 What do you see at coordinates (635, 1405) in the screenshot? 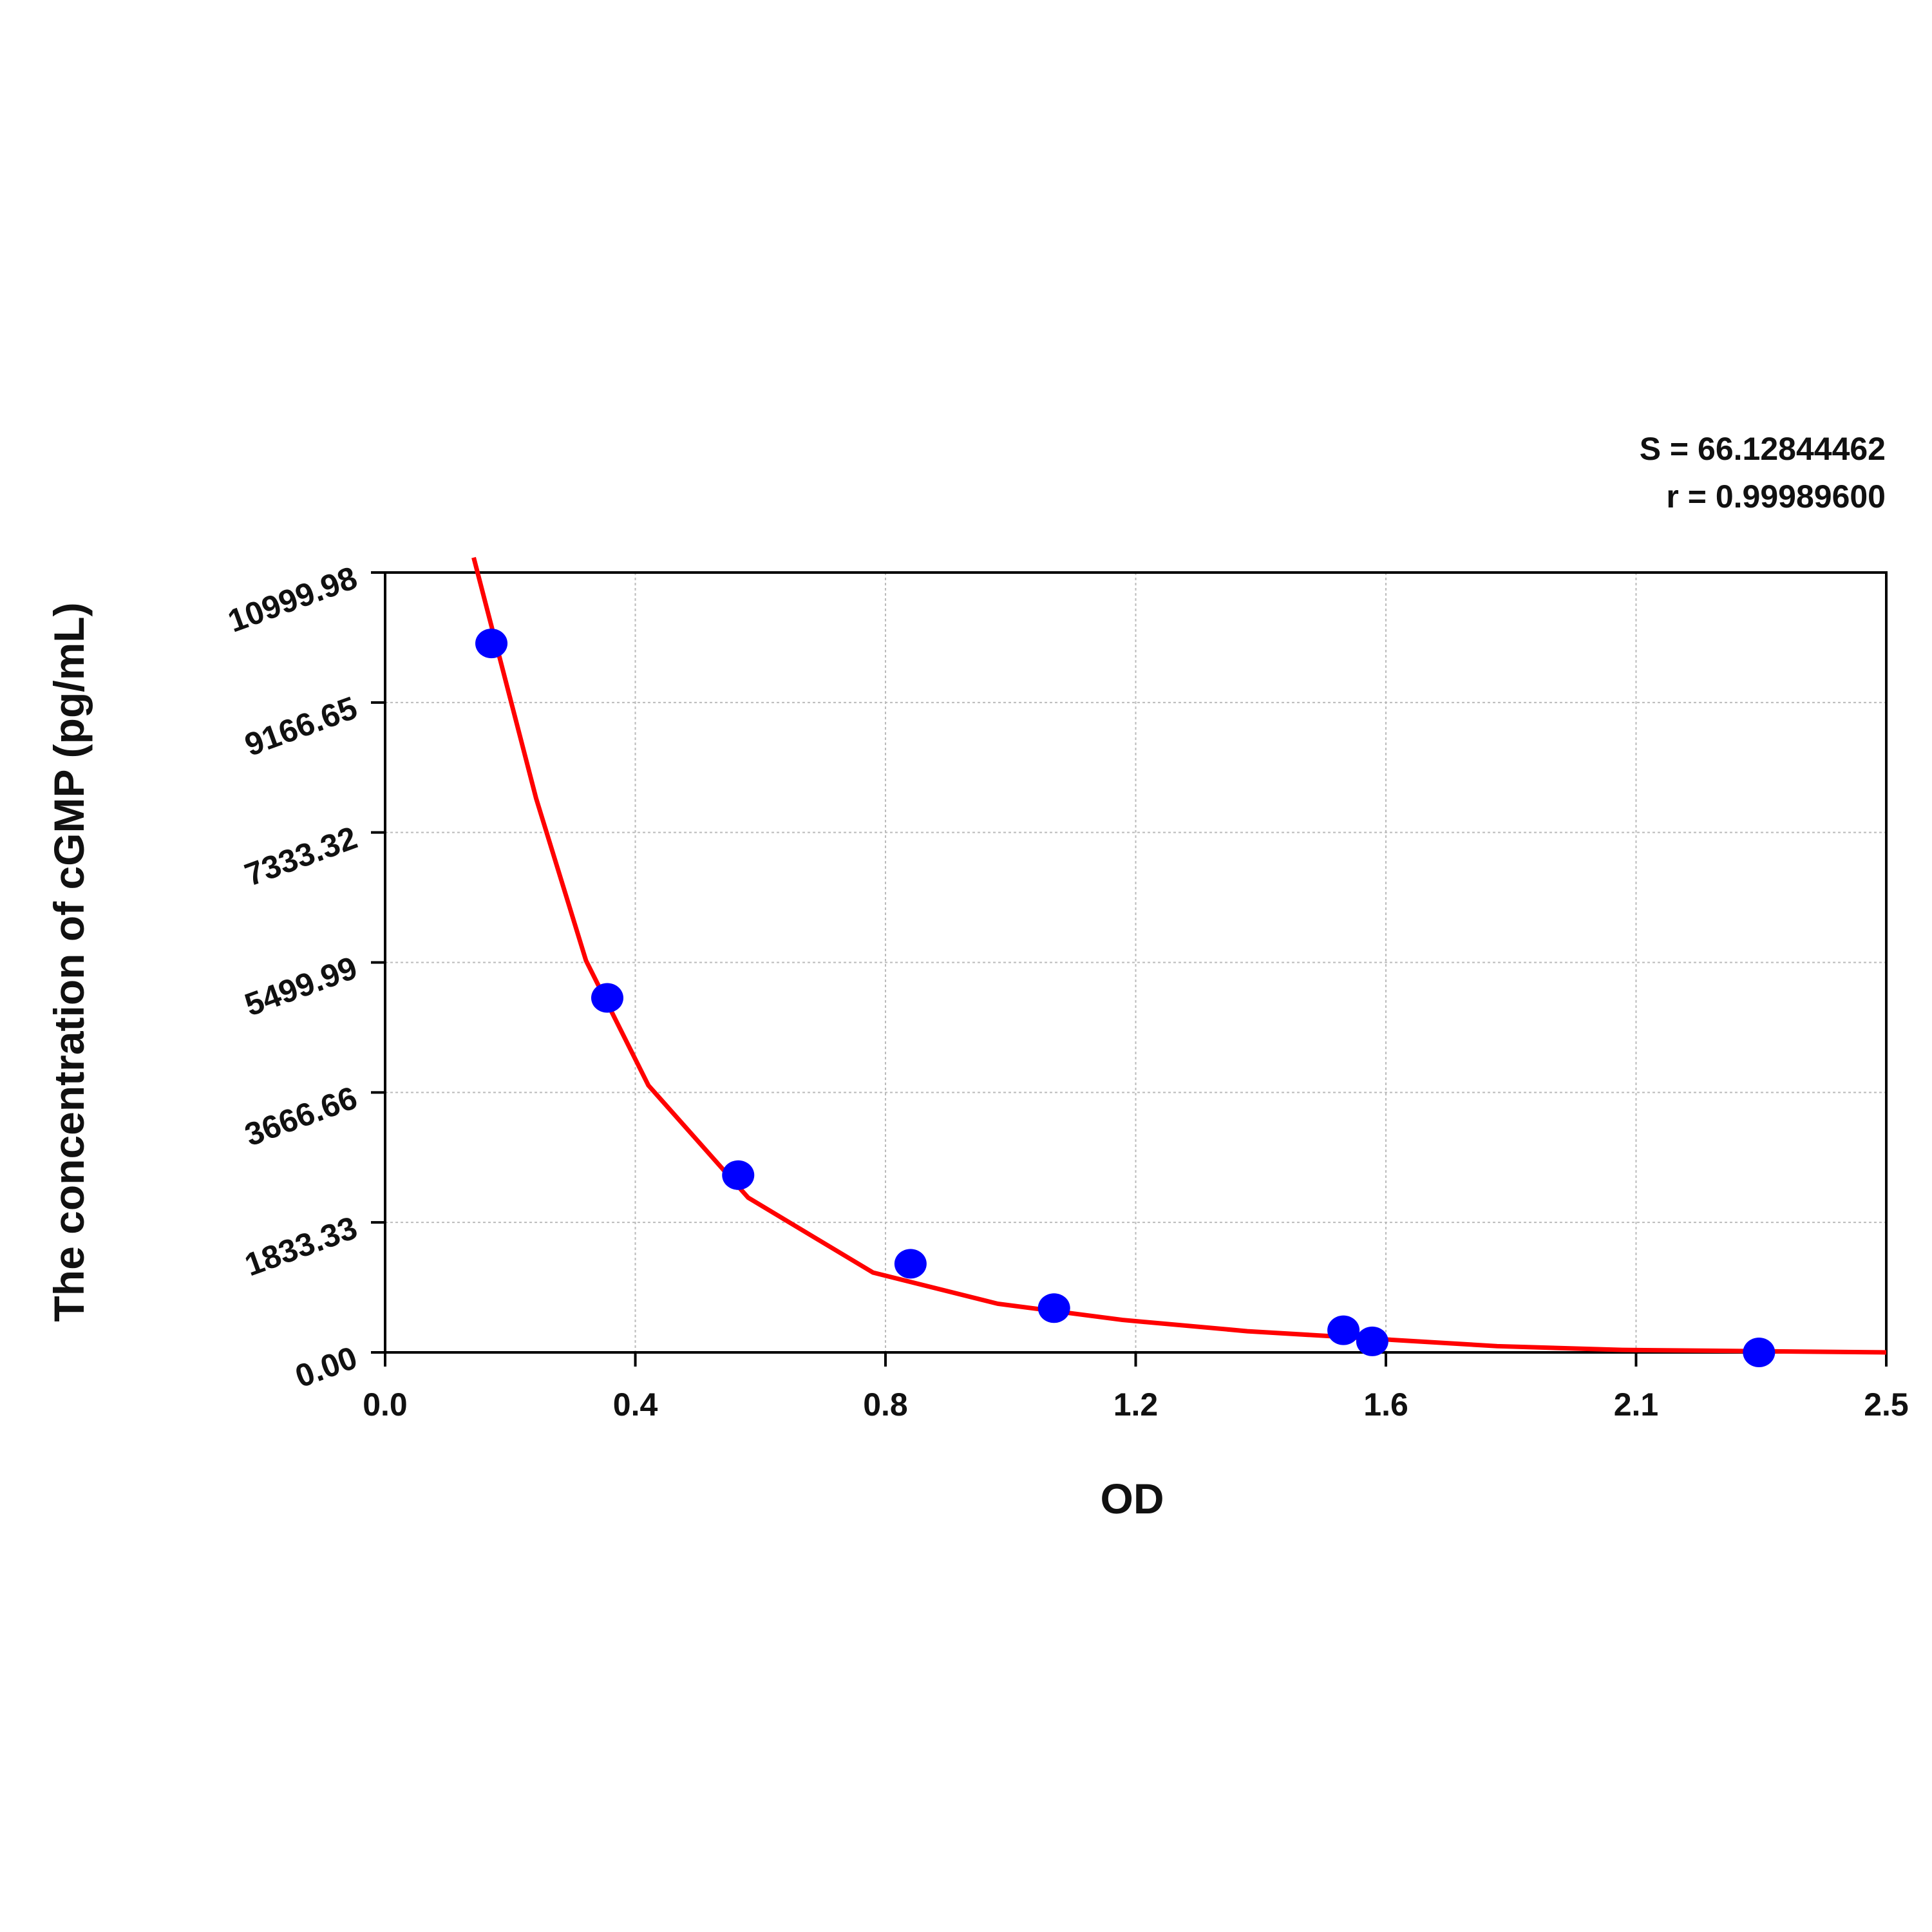
I see `x-tick-label: 0.4` at bounding box center [635, 1405].